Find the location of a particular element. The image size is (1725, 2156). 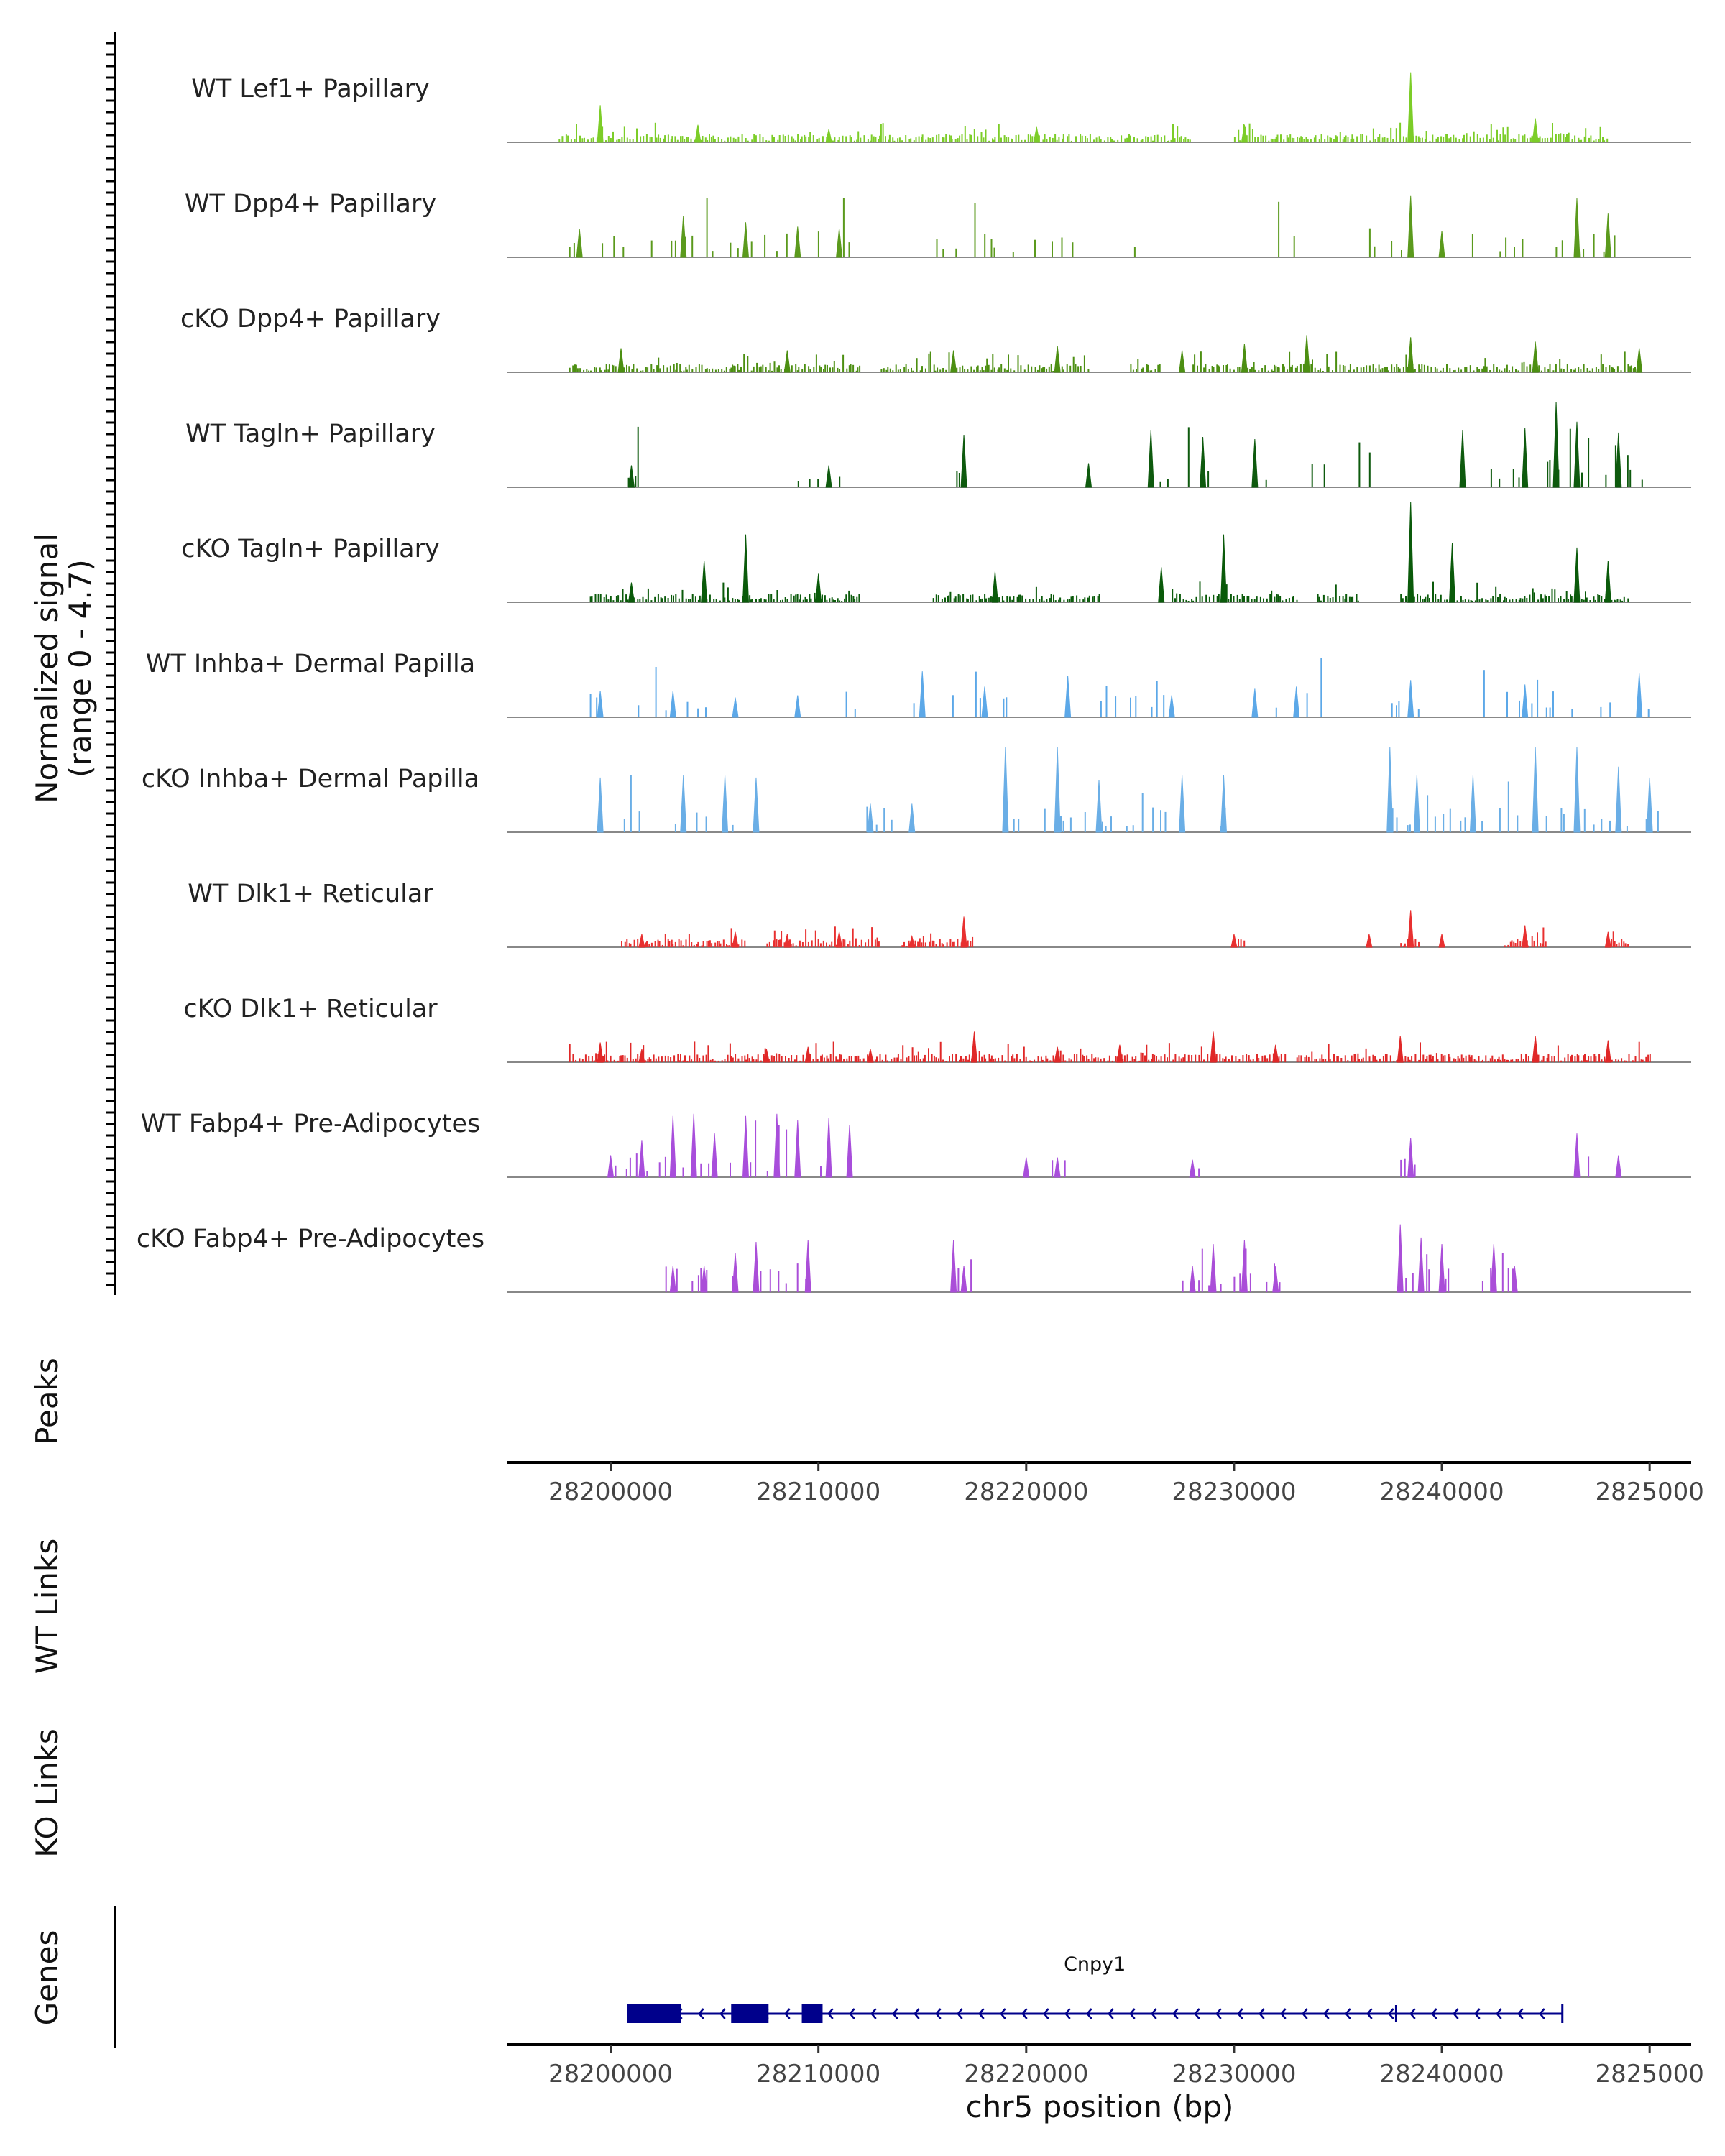

x-tick-label: 28230000 is located at coordinates (1234, 2074).